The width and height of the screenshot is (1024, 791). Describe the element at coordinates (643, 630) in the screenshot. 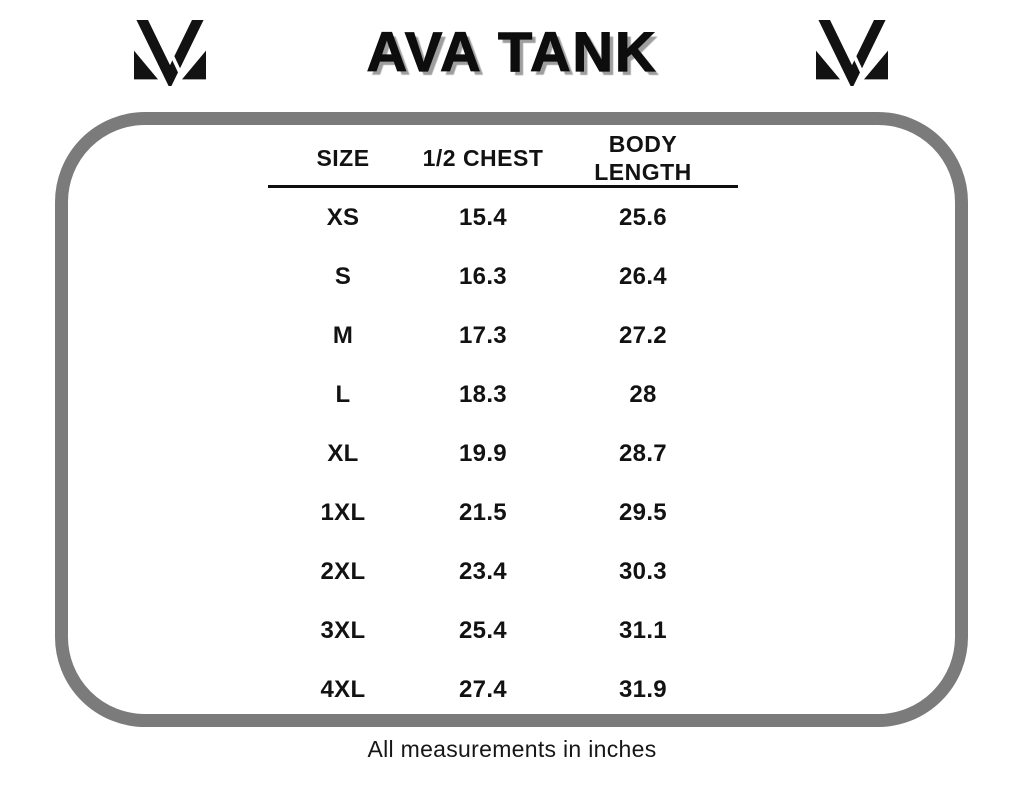

I see `cell-body-length: 31.1` at that location.